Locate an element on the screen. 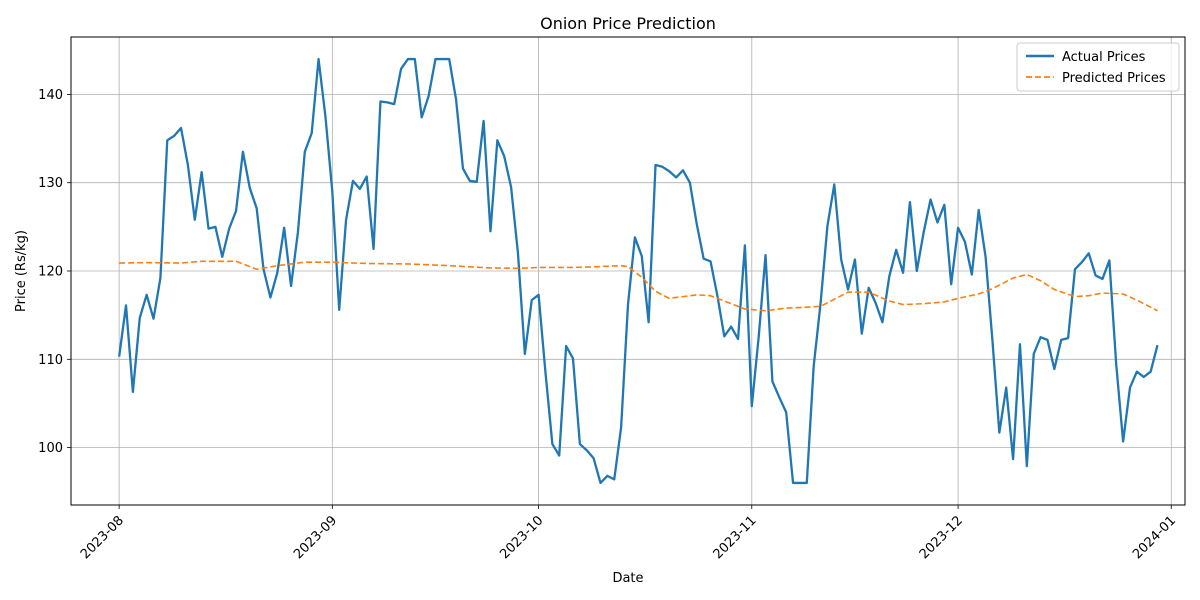  legend-label-predicted: Predicted Prices is located at coordinates (1114, 78).